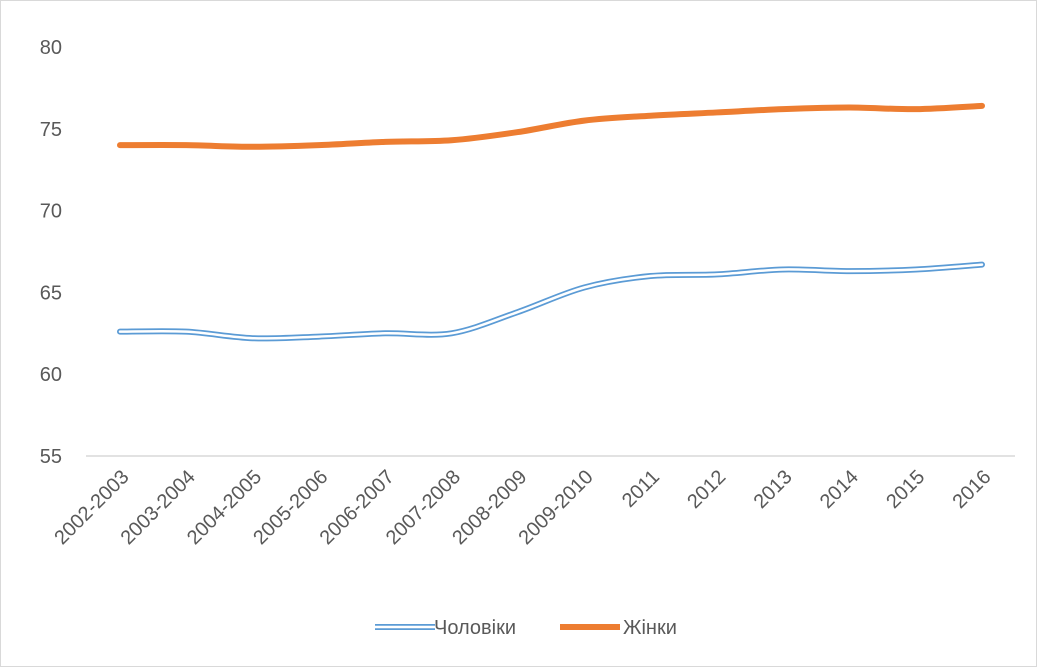 Image resolution: width=1037 pixels, height=667 pixels. I want to click on y-tick-label: 75, so click(51, 130).